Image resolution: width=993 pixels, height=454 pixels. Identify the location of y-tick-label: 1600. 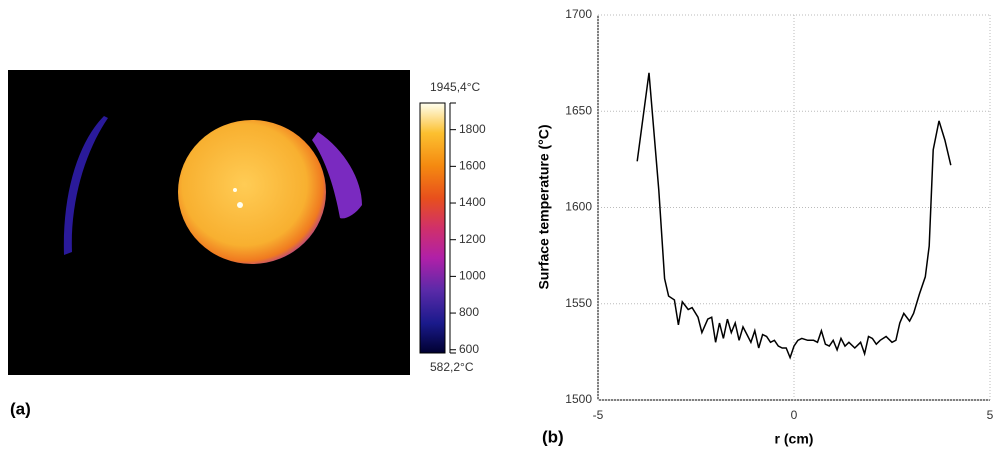
(578, 207).